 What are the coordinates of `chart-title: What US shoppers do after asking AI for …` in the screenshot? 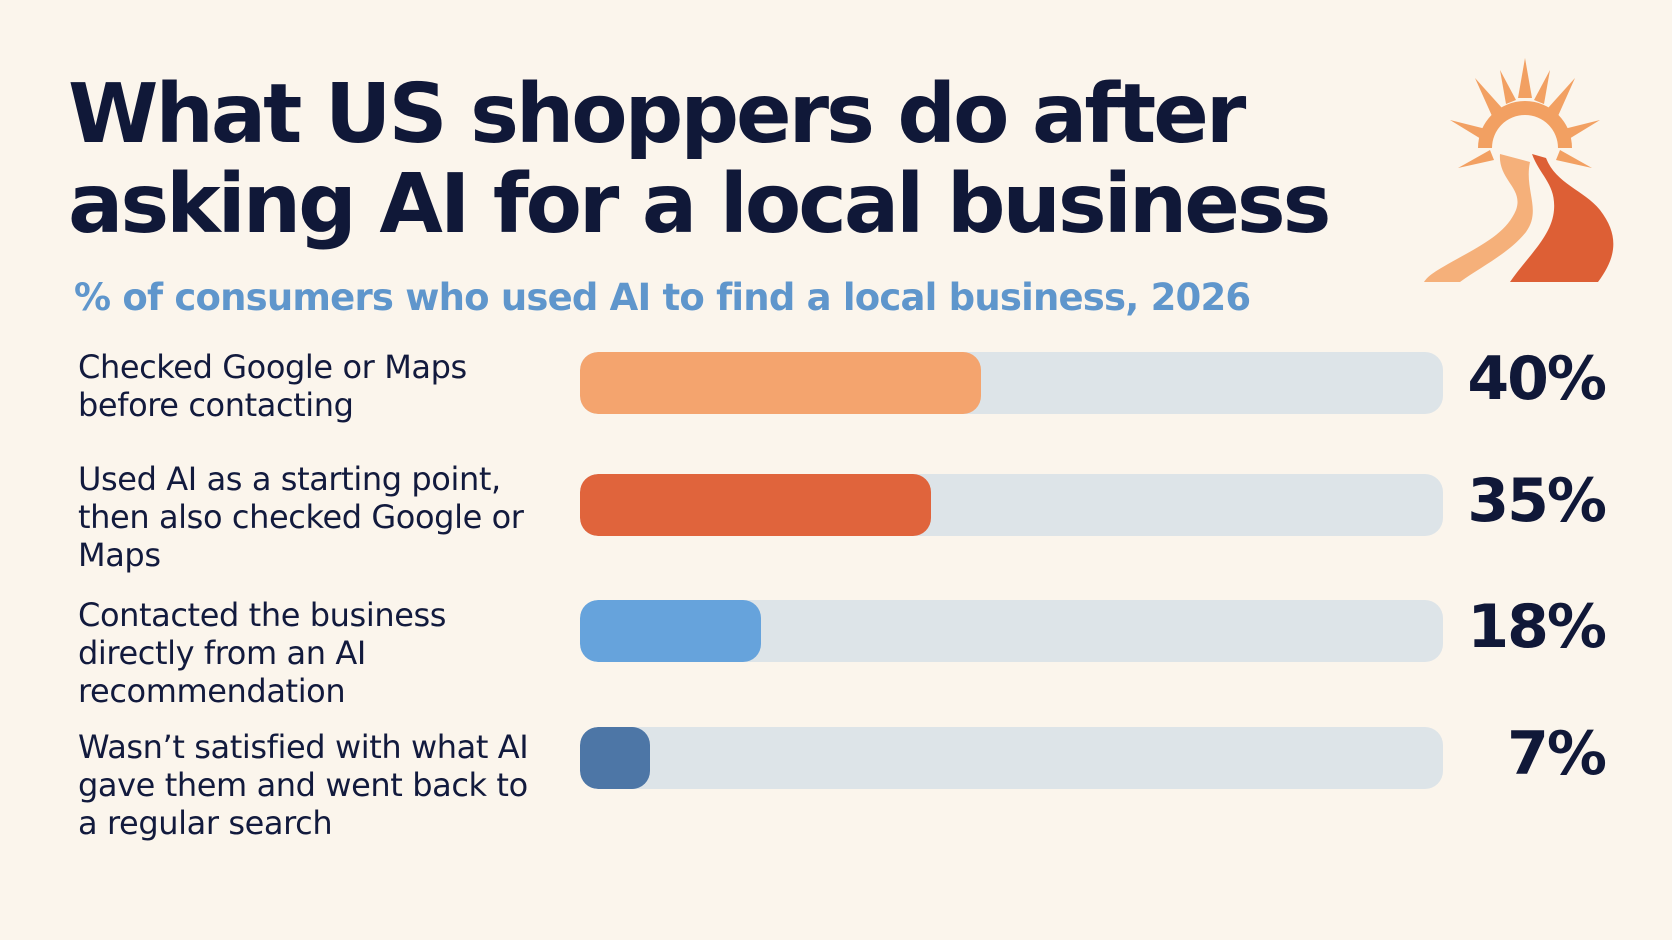 It's located at (699, 159).